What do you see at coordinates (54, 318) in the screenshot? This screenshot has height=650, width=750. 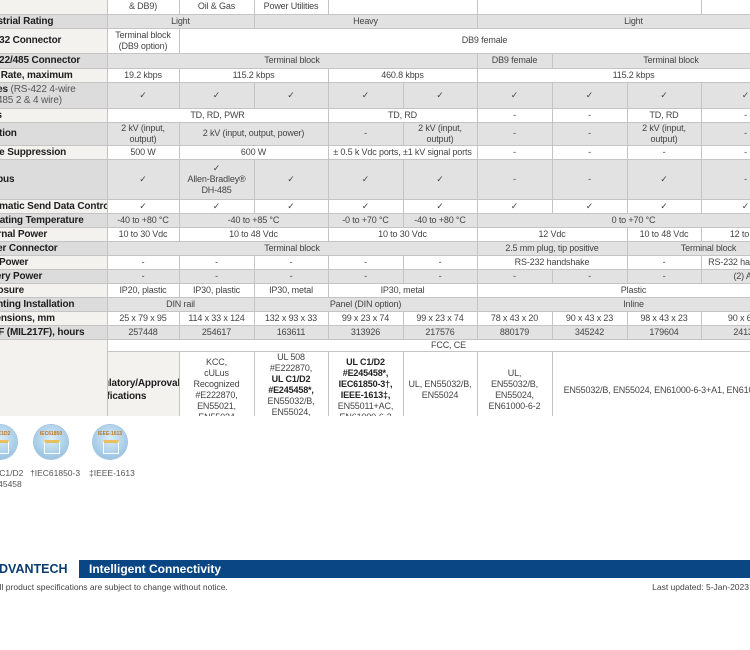 I see `row-label: Dimensions, mm` at bounding box center [54, 318].